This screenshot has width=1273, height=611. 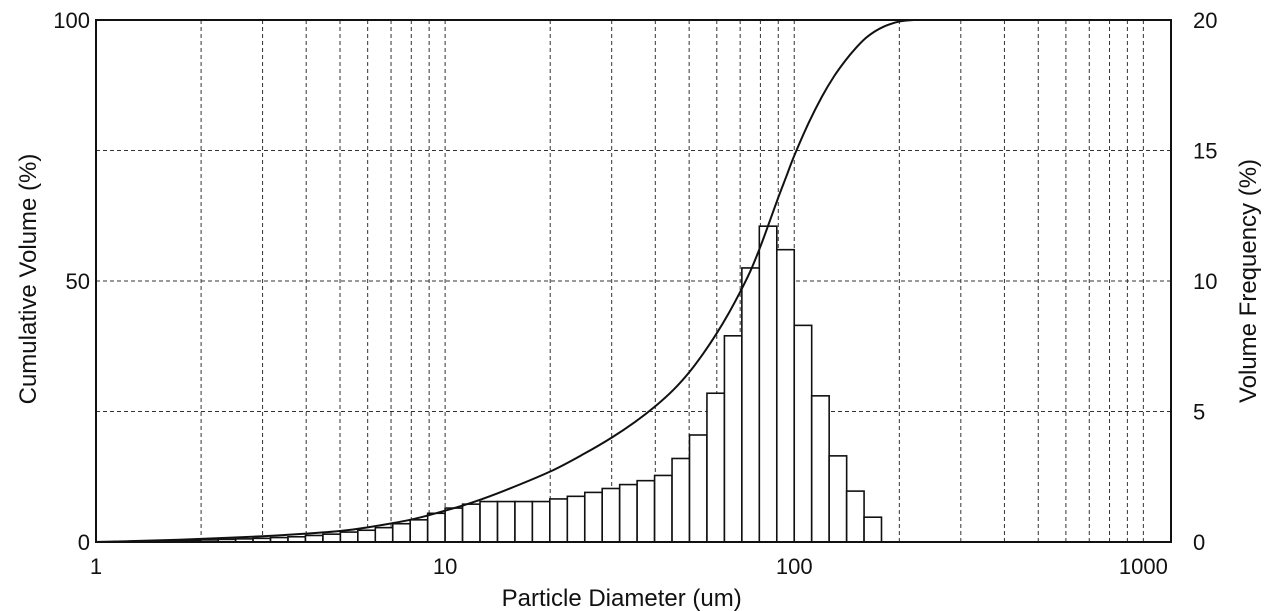 What do you see at coordinates (78, 281) in the screenshot?
I see `y-left-tick-label: 50` at bounding box center [78, 281].